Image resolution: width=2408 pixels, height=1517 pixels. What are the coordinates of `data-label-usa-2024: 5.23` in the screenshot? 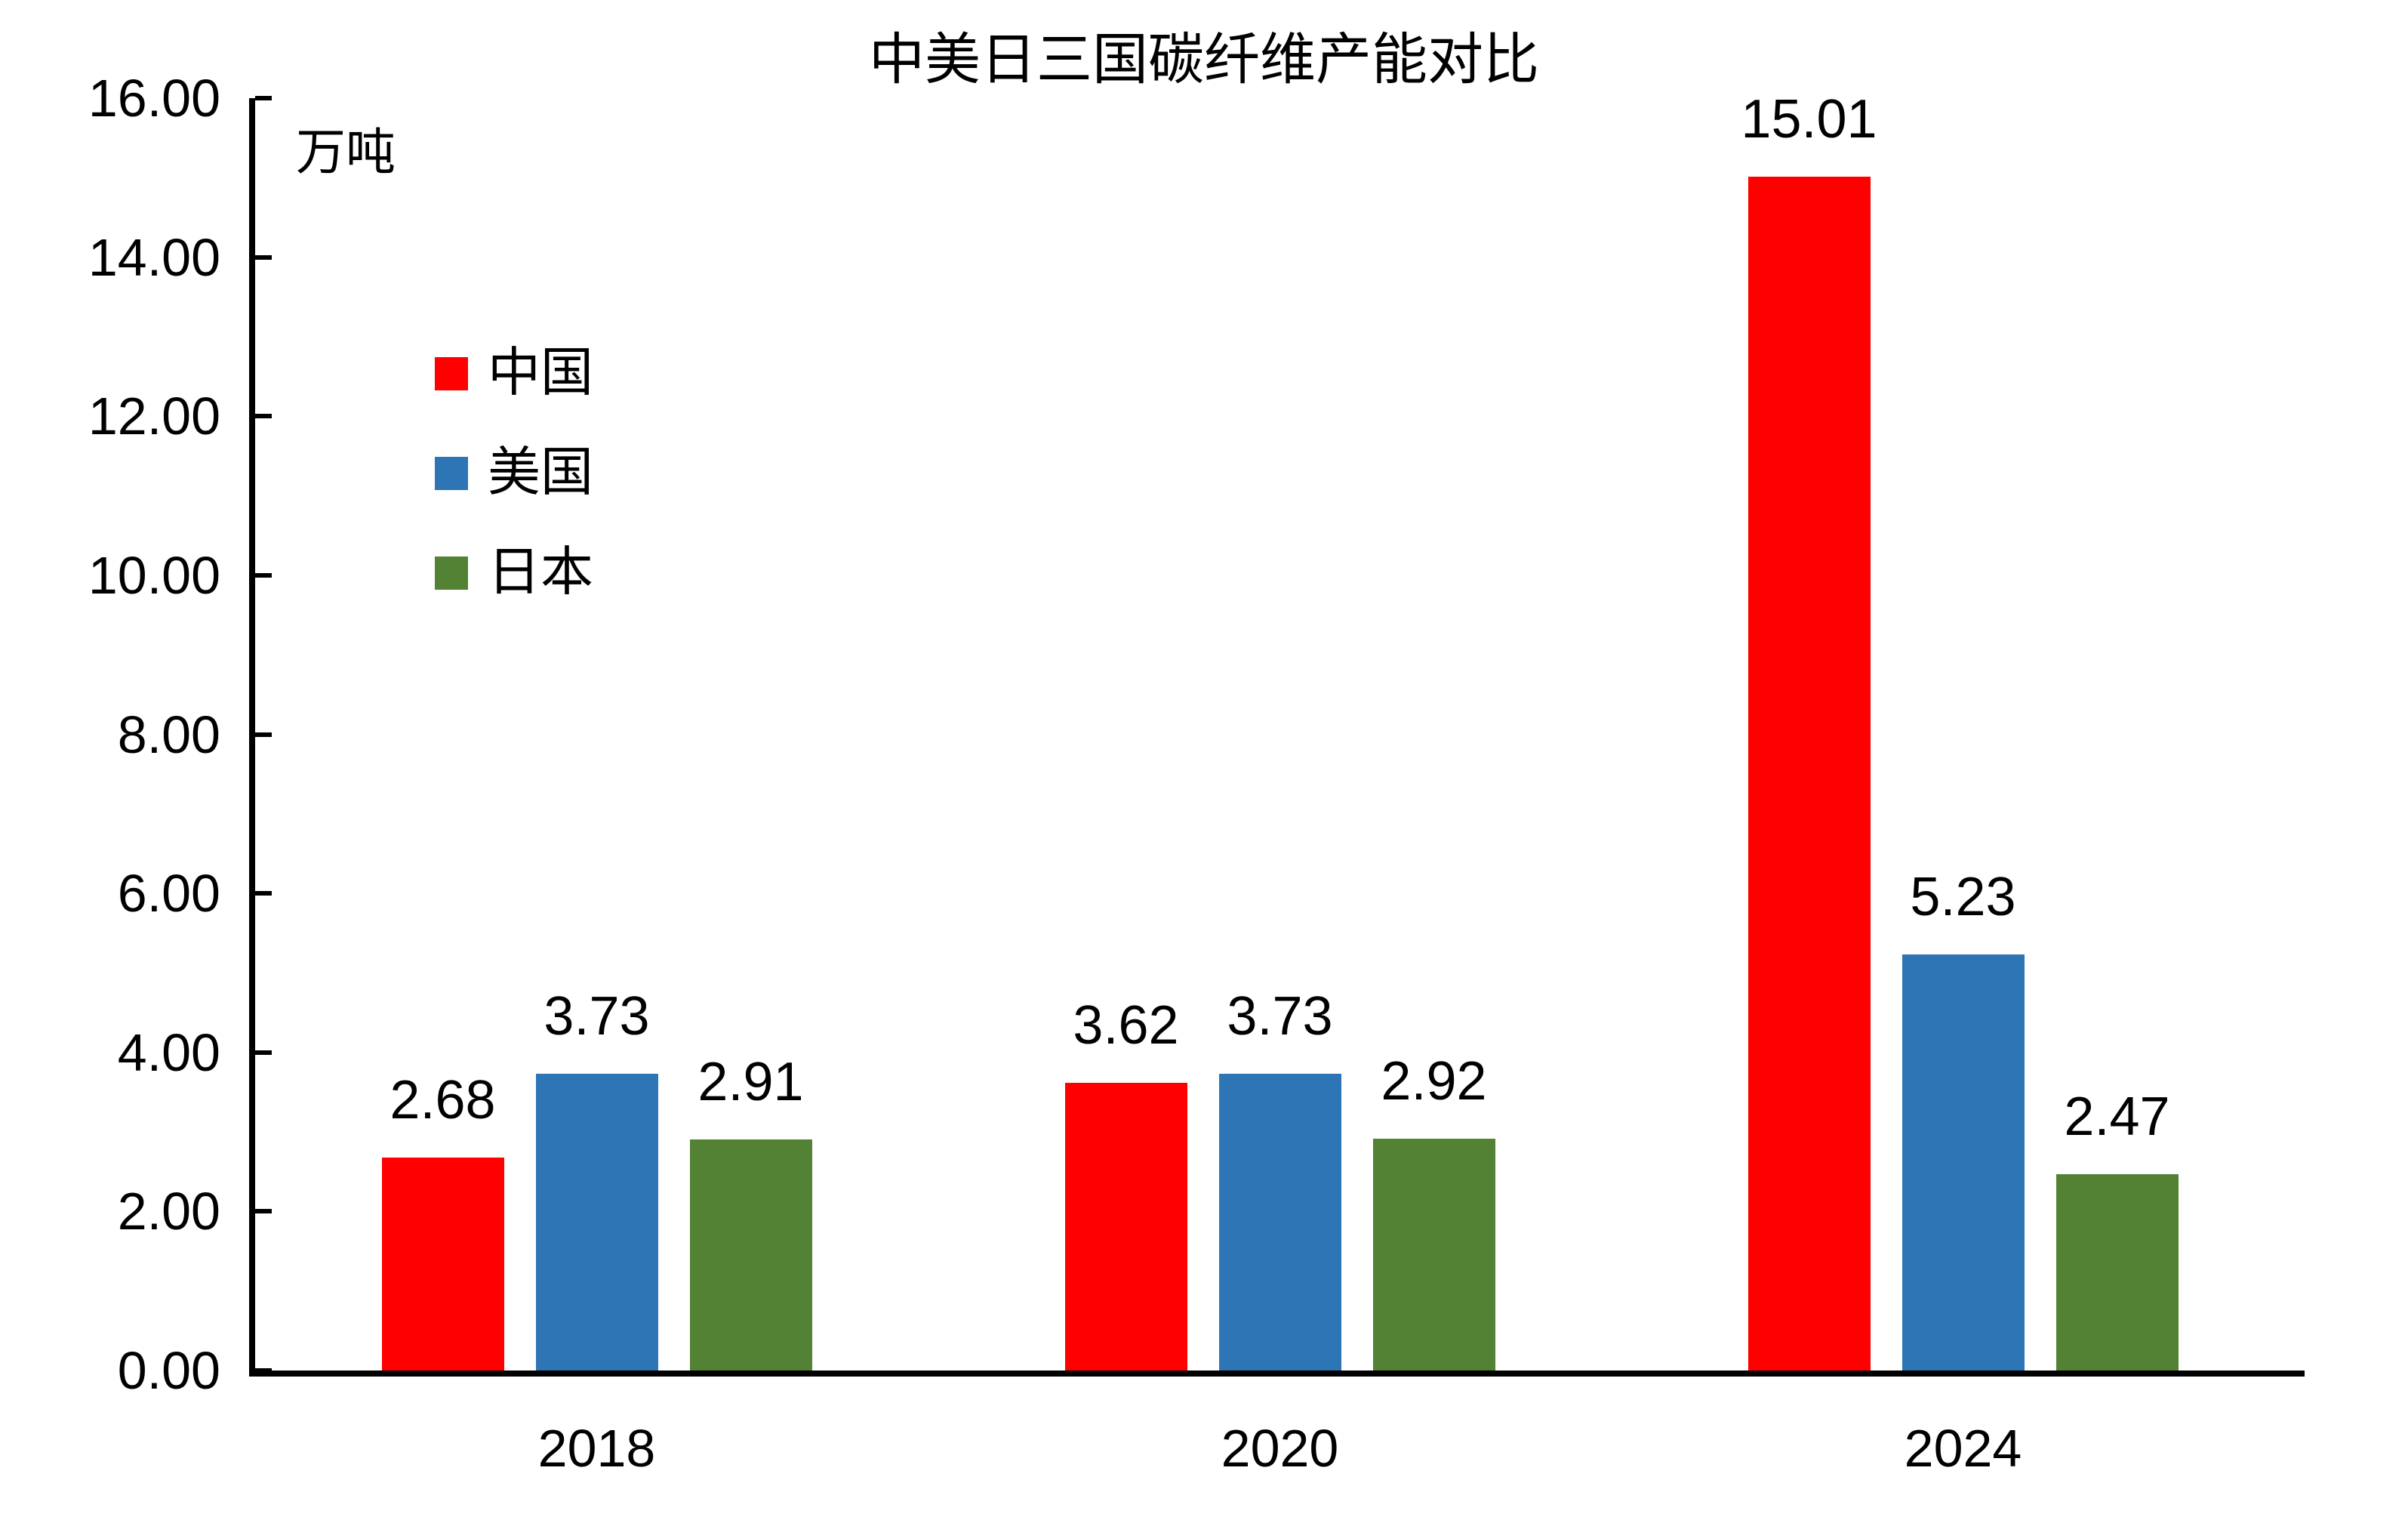 It's located at (1963, 897).